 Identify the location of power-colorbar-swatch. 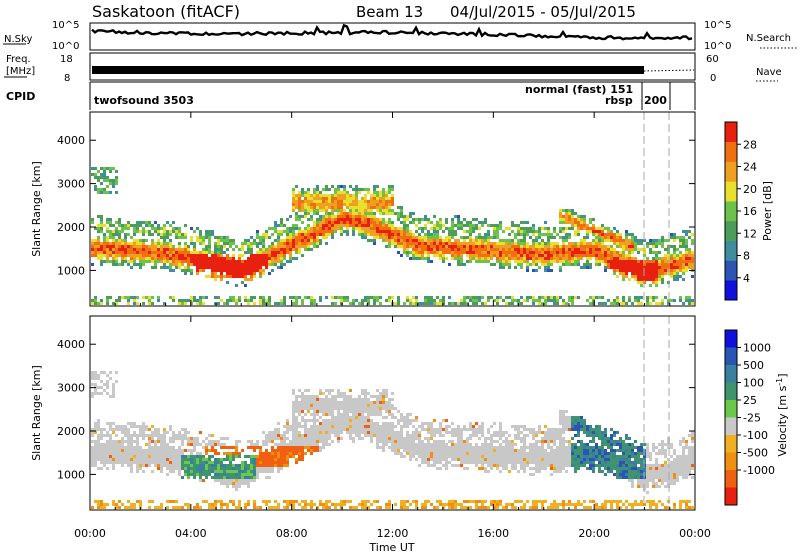
(731, 290).